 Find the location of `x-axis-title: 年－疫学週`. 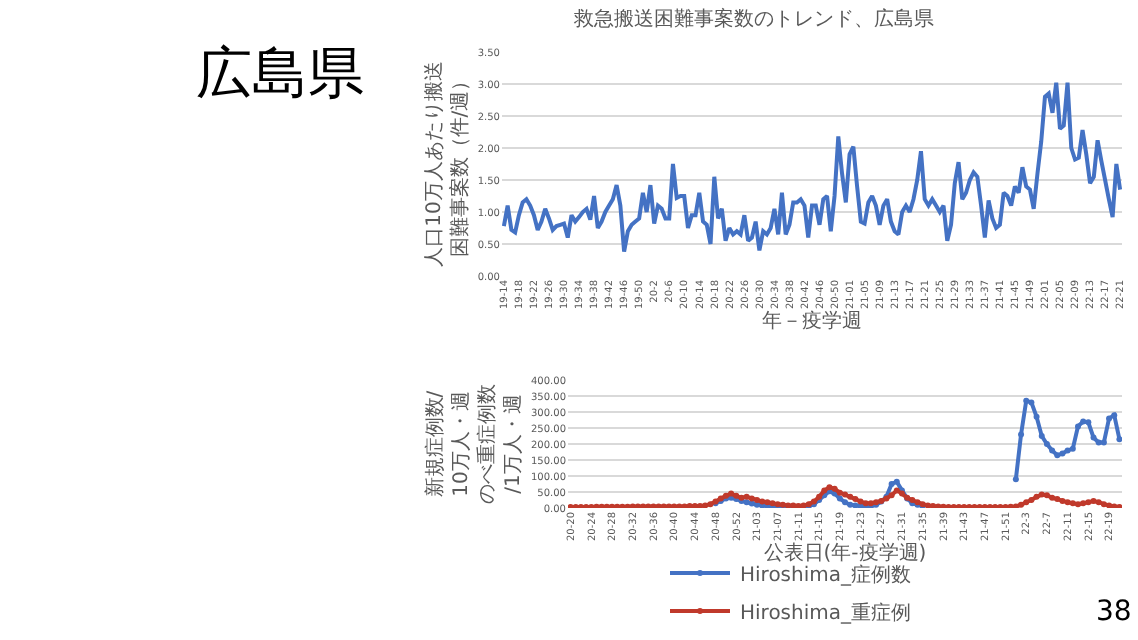

x-axis-title: 年－疫学週 is located at coordinates (812, 321).